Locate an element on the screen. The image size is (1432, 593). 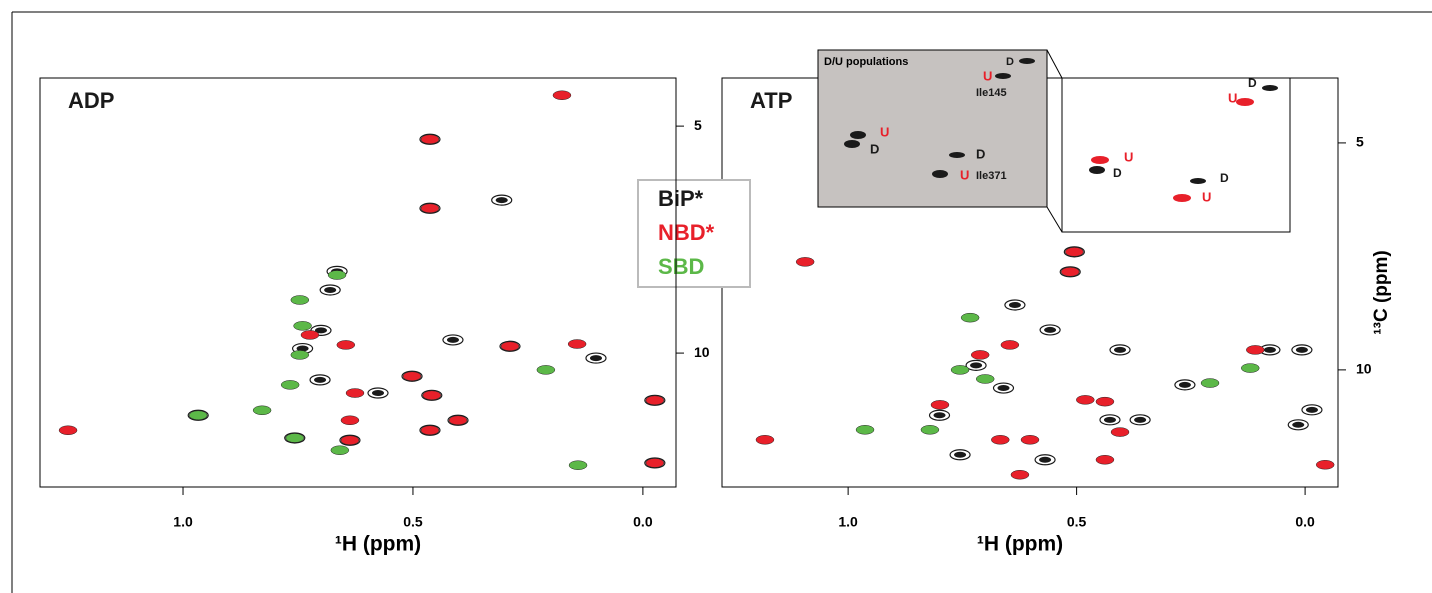
inset-label: Ile145 is located at coordinates (991, 93).